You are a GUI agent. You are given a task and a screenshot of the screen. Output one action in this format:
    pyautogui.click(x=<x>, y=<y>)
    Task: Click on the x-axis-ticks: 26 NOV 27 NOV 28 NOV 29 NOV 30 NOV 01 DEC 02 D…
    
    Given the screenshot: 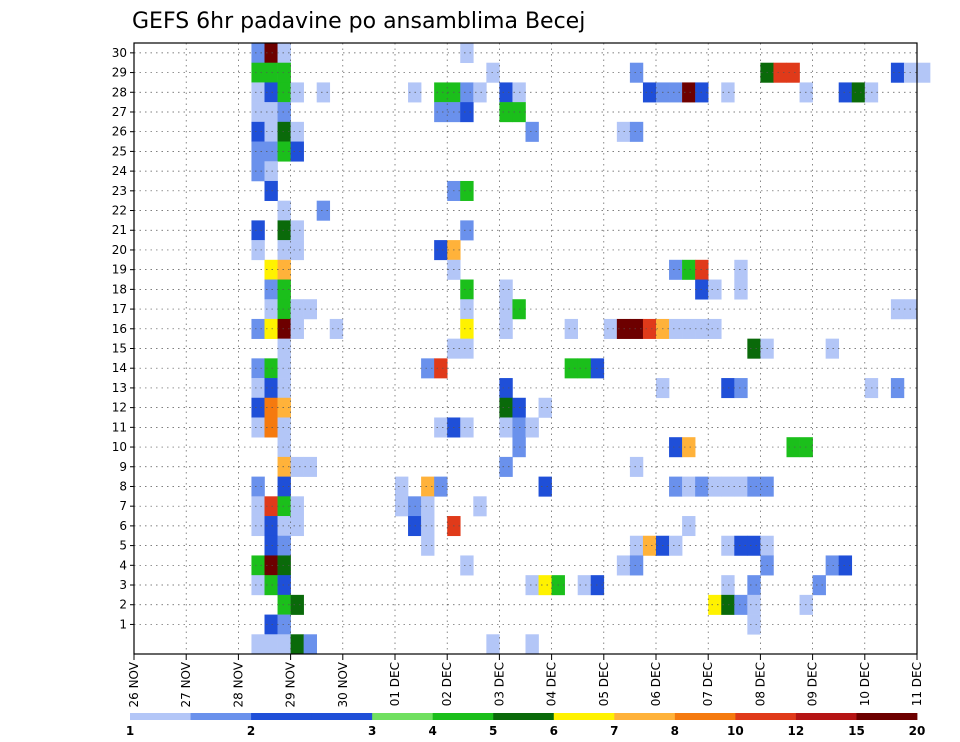 What is the action you would take?
    pyautogui.click(x=525, y=681)
    